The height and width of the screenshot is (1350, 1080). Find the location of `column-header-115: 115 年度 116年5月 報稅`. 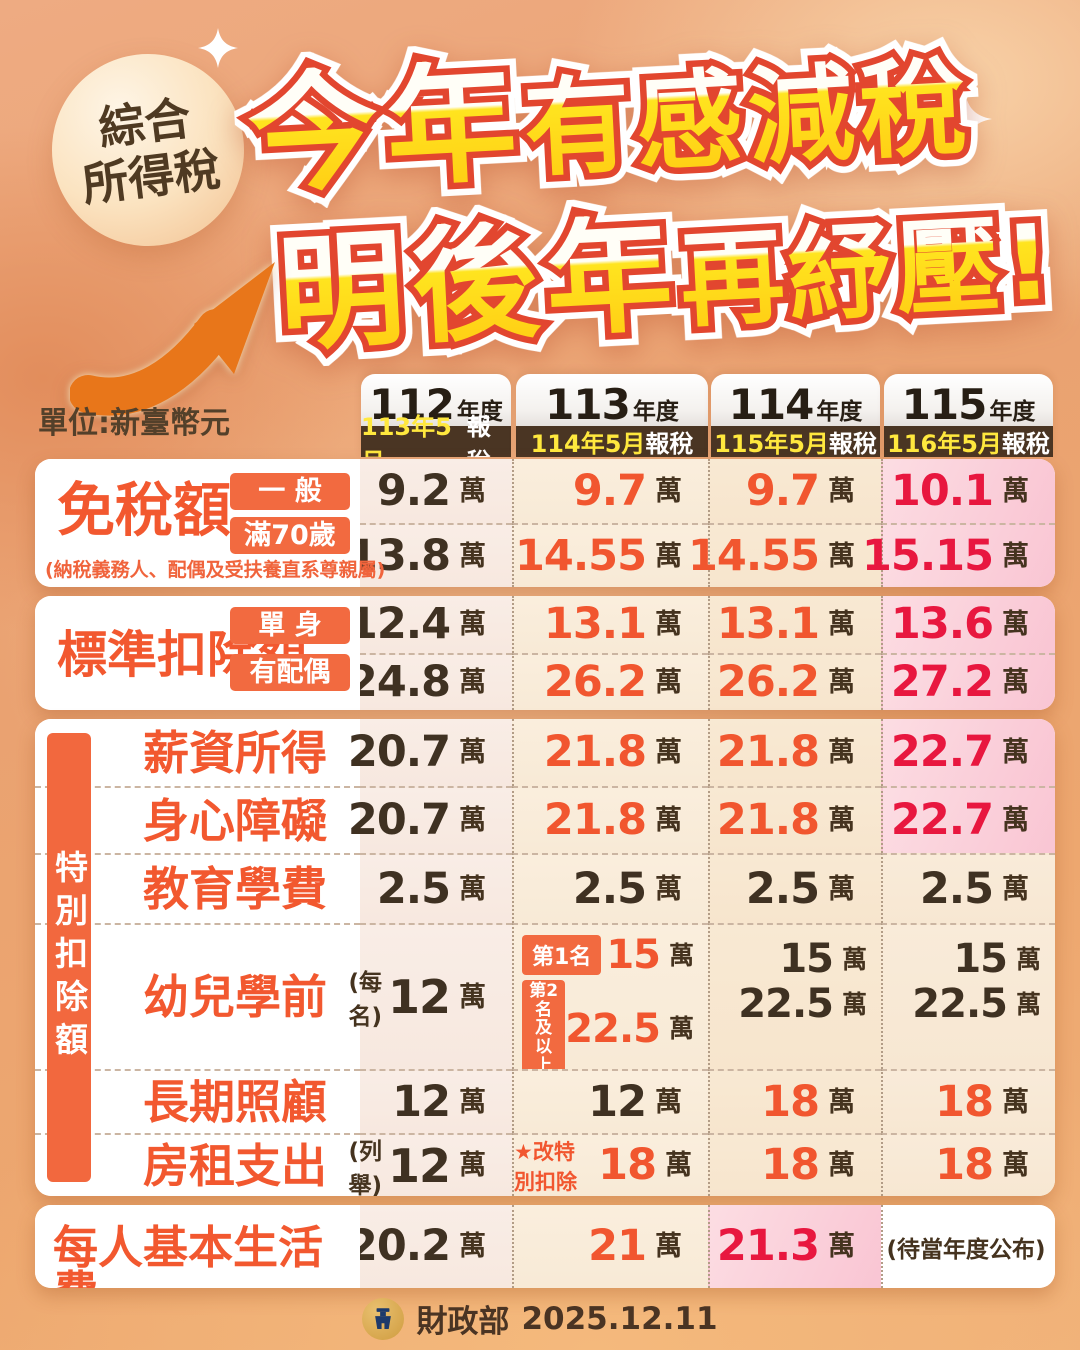

column-header-115: 115 年度 116年5月 報稅 is located at coordinates (968, 415).